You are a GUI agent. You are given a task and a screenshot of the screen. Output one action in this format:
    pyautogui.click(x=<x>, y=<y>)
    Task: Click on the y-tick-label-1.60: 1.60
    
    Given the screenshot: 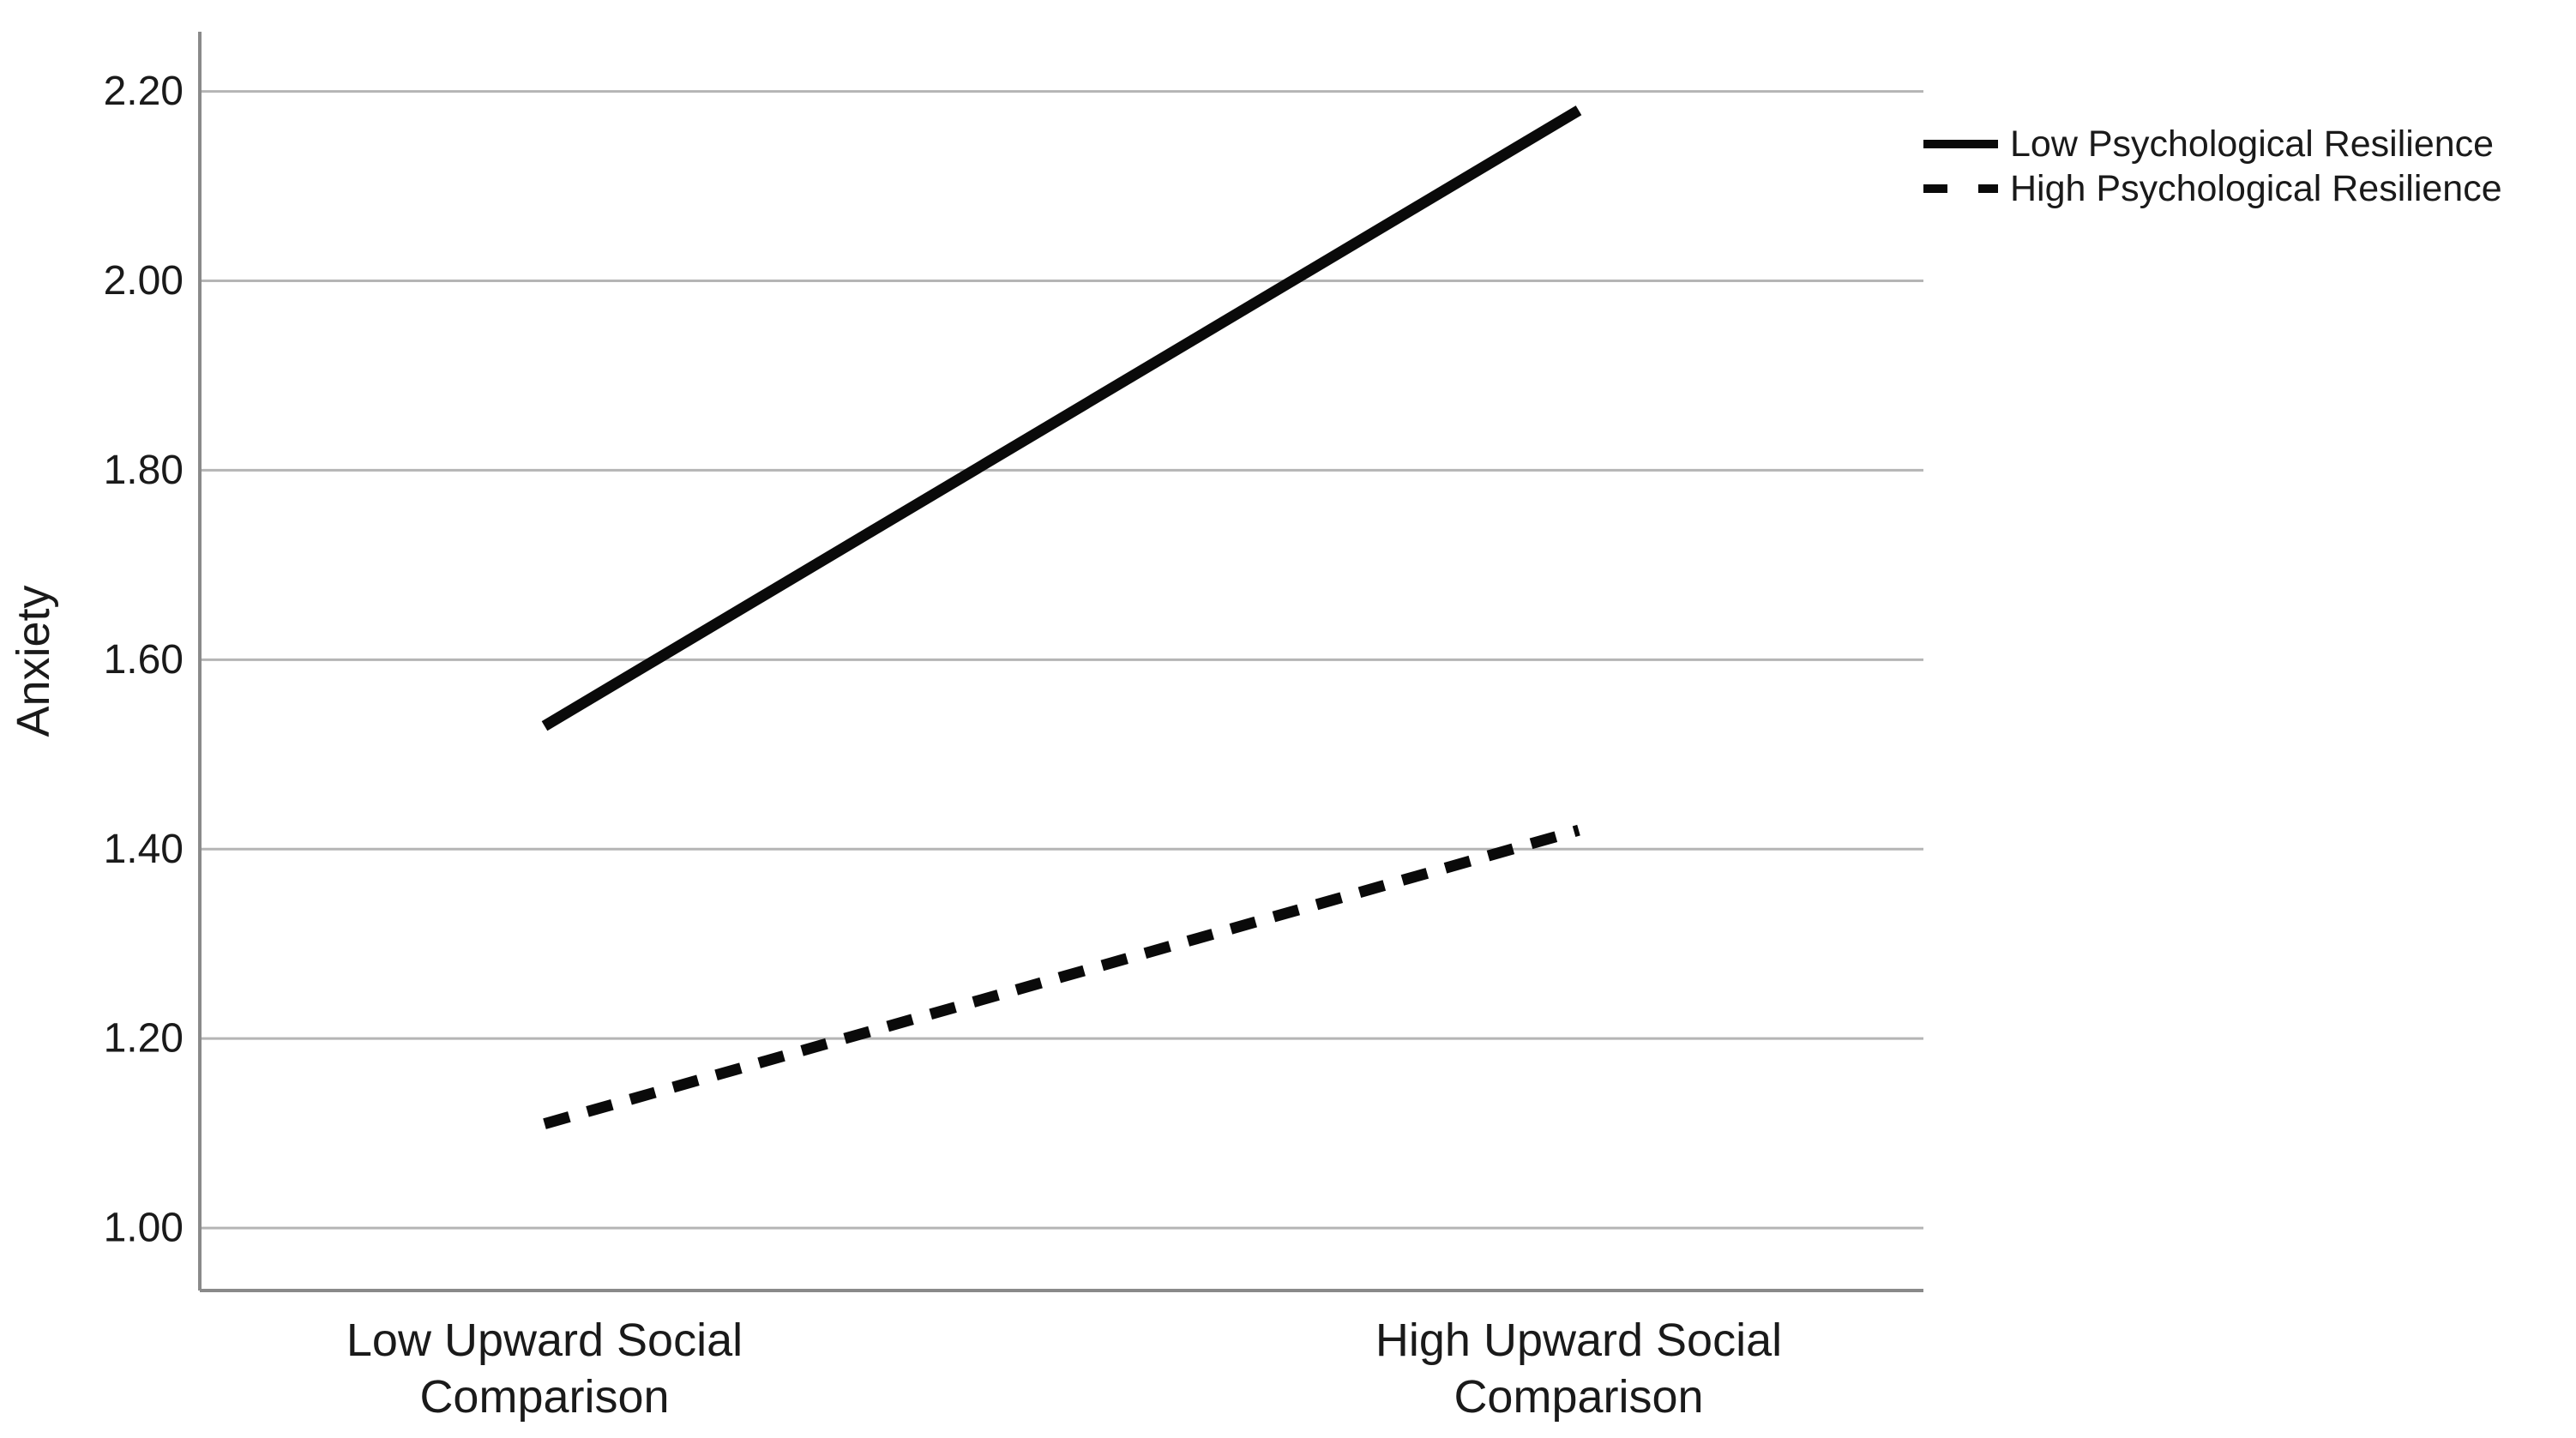 What is the action you would take?
    pyautogui.click(x=144, y=660)
    